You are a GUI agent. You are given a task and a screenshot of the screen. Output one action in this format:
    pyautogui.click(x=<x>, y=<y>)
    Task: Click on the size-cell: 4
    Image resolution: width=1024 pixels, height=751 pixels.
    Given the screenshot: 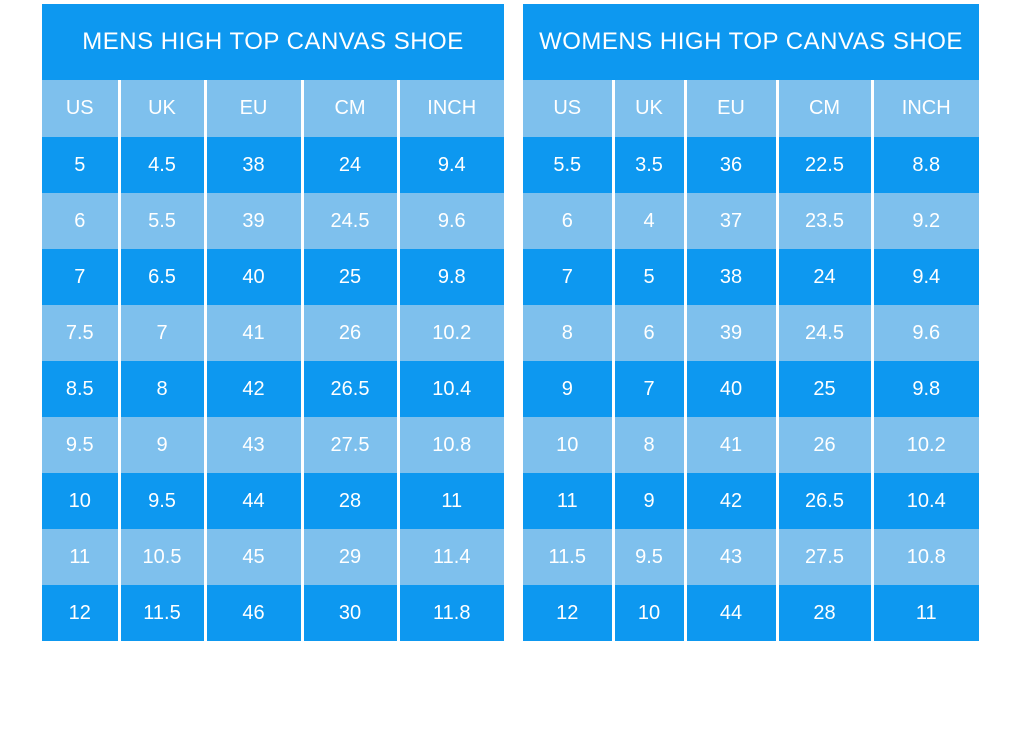 What is the action you would take?
    pyautogui.click(x=648, y=221)
    